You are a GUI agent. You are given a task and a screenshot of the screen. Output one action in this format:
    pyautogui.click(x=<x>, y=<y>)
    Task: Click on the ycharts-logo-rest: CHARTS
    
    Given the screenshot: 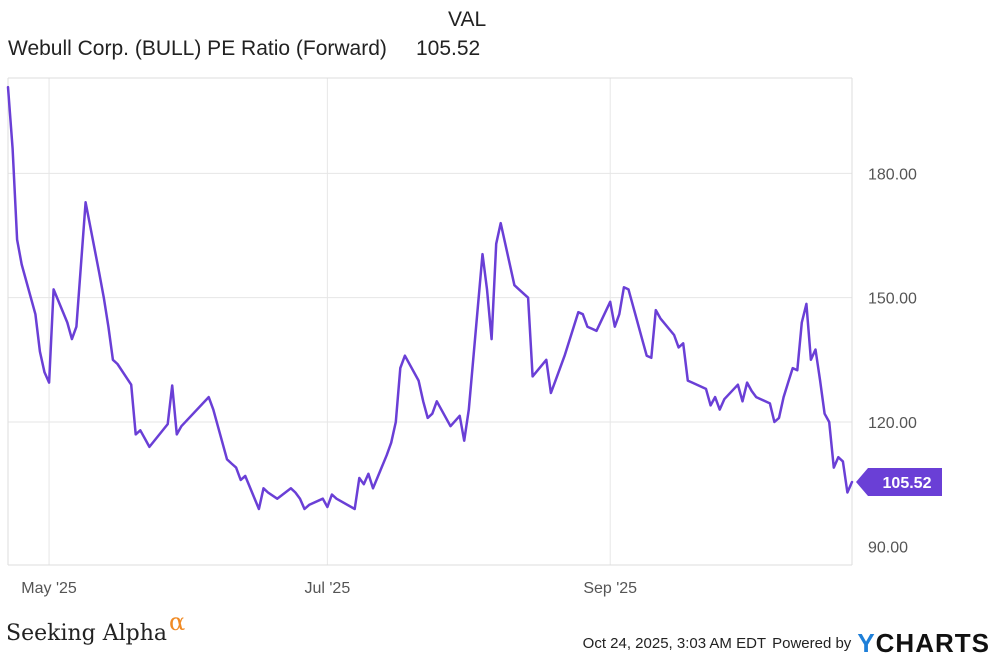 What is the action you would take?
    pyautogui.click(x=933, y=643)
    